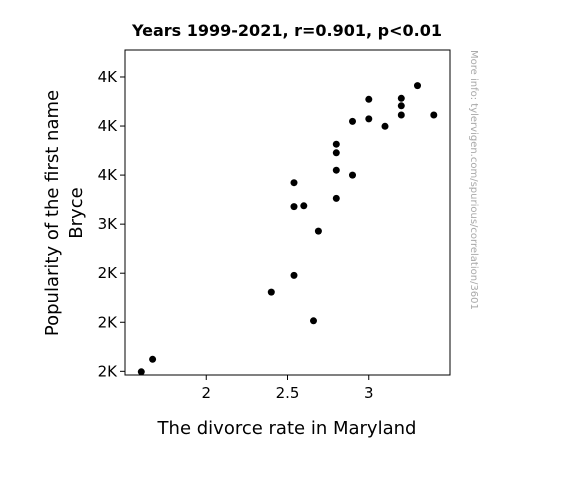 The image size is (575, 500). I want to click on y-tick-label: 3K, so click(108, 224).